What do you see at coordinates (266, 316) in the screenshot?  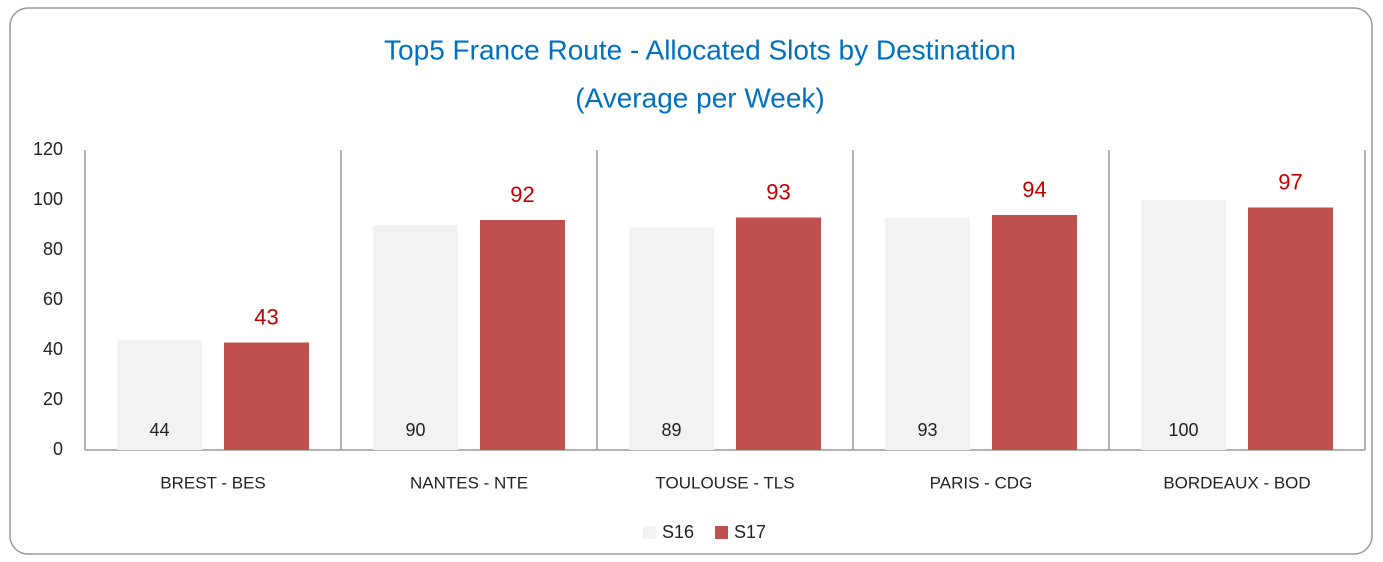 I see `data-label: 43` at bounding box center [266, 316].